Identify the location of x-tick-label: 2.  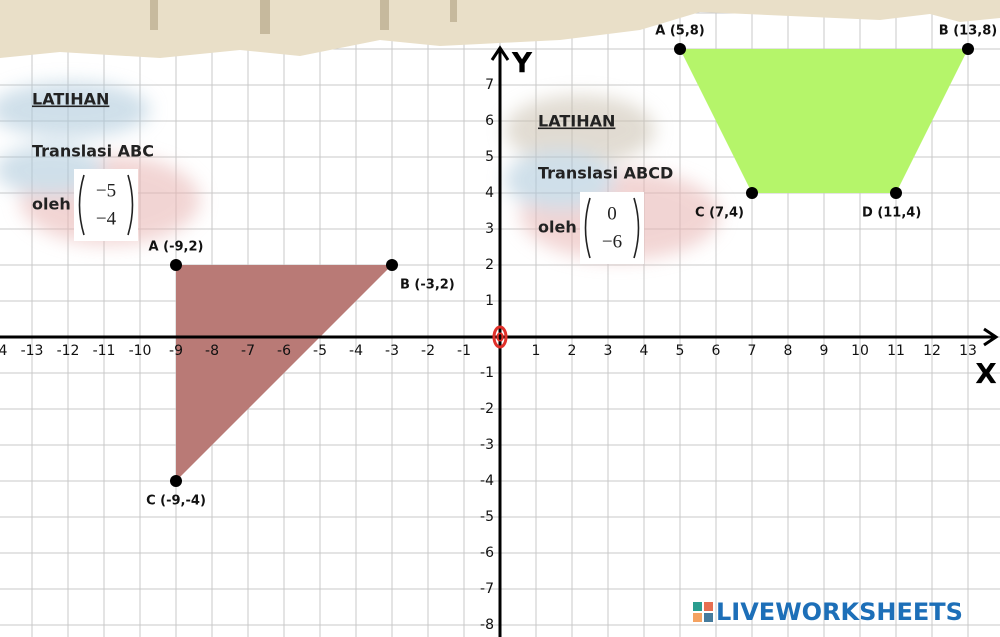
(572, 351).